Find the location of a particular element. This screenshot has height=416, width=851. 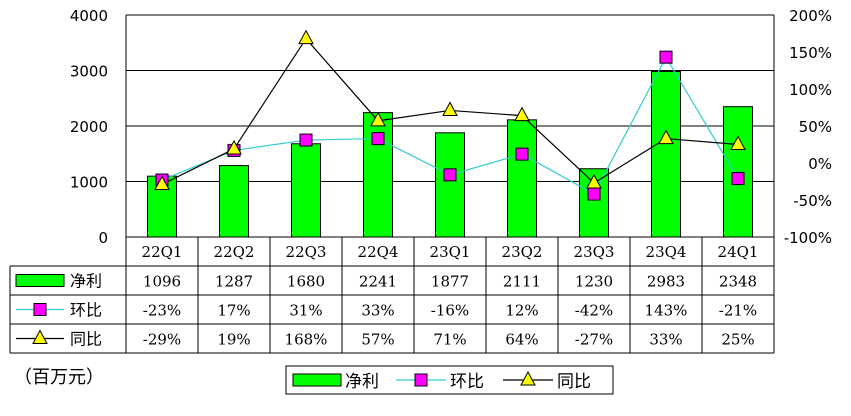

data-cell: -16% is located at coordinates (450, 311).